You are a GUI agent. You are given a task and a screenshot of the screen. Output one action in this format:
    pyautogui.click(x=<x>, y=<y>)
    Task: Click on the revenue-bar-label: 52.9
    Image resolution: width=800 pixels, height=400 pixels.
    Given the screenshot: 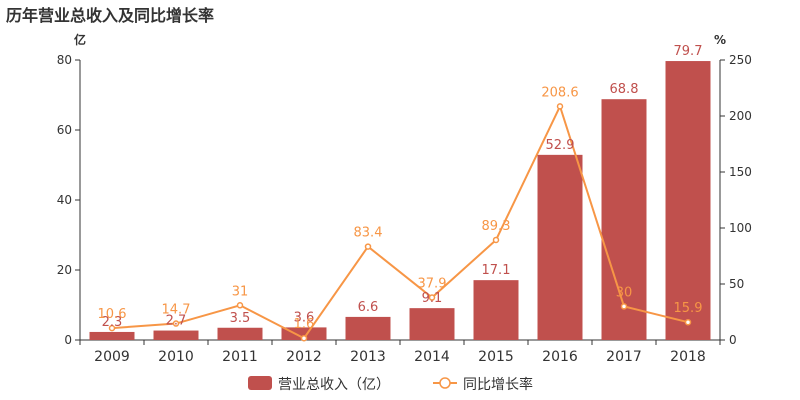 What is the action you would take?
    pyautogui.click(x=560, y=145)
    